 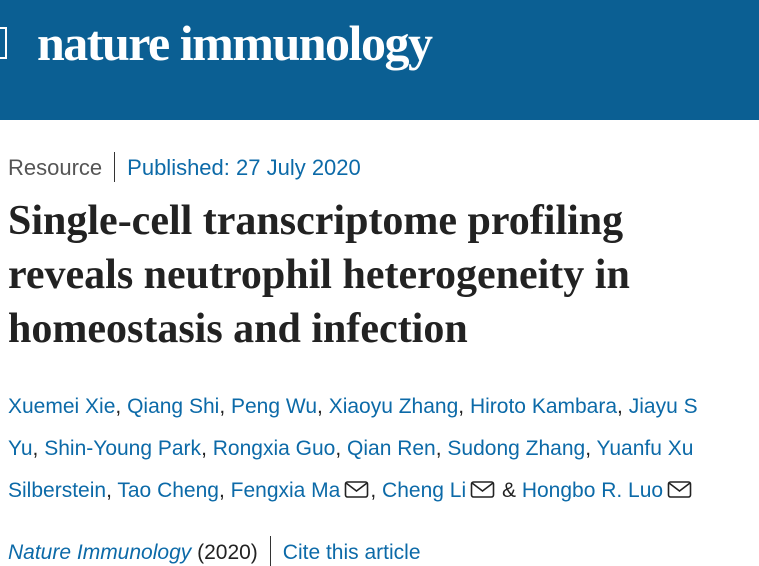 What do you see at coordinates (238, 329) in the screenshot?
I see `title-line: homeostasis and infection` at bounding box center [238, 329].